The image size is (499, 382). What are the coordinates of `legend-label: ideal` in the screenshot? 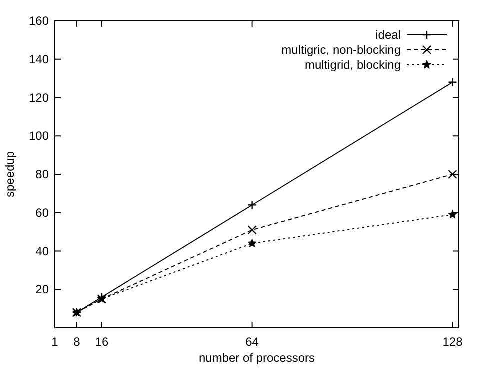 It's located at (388, 35).